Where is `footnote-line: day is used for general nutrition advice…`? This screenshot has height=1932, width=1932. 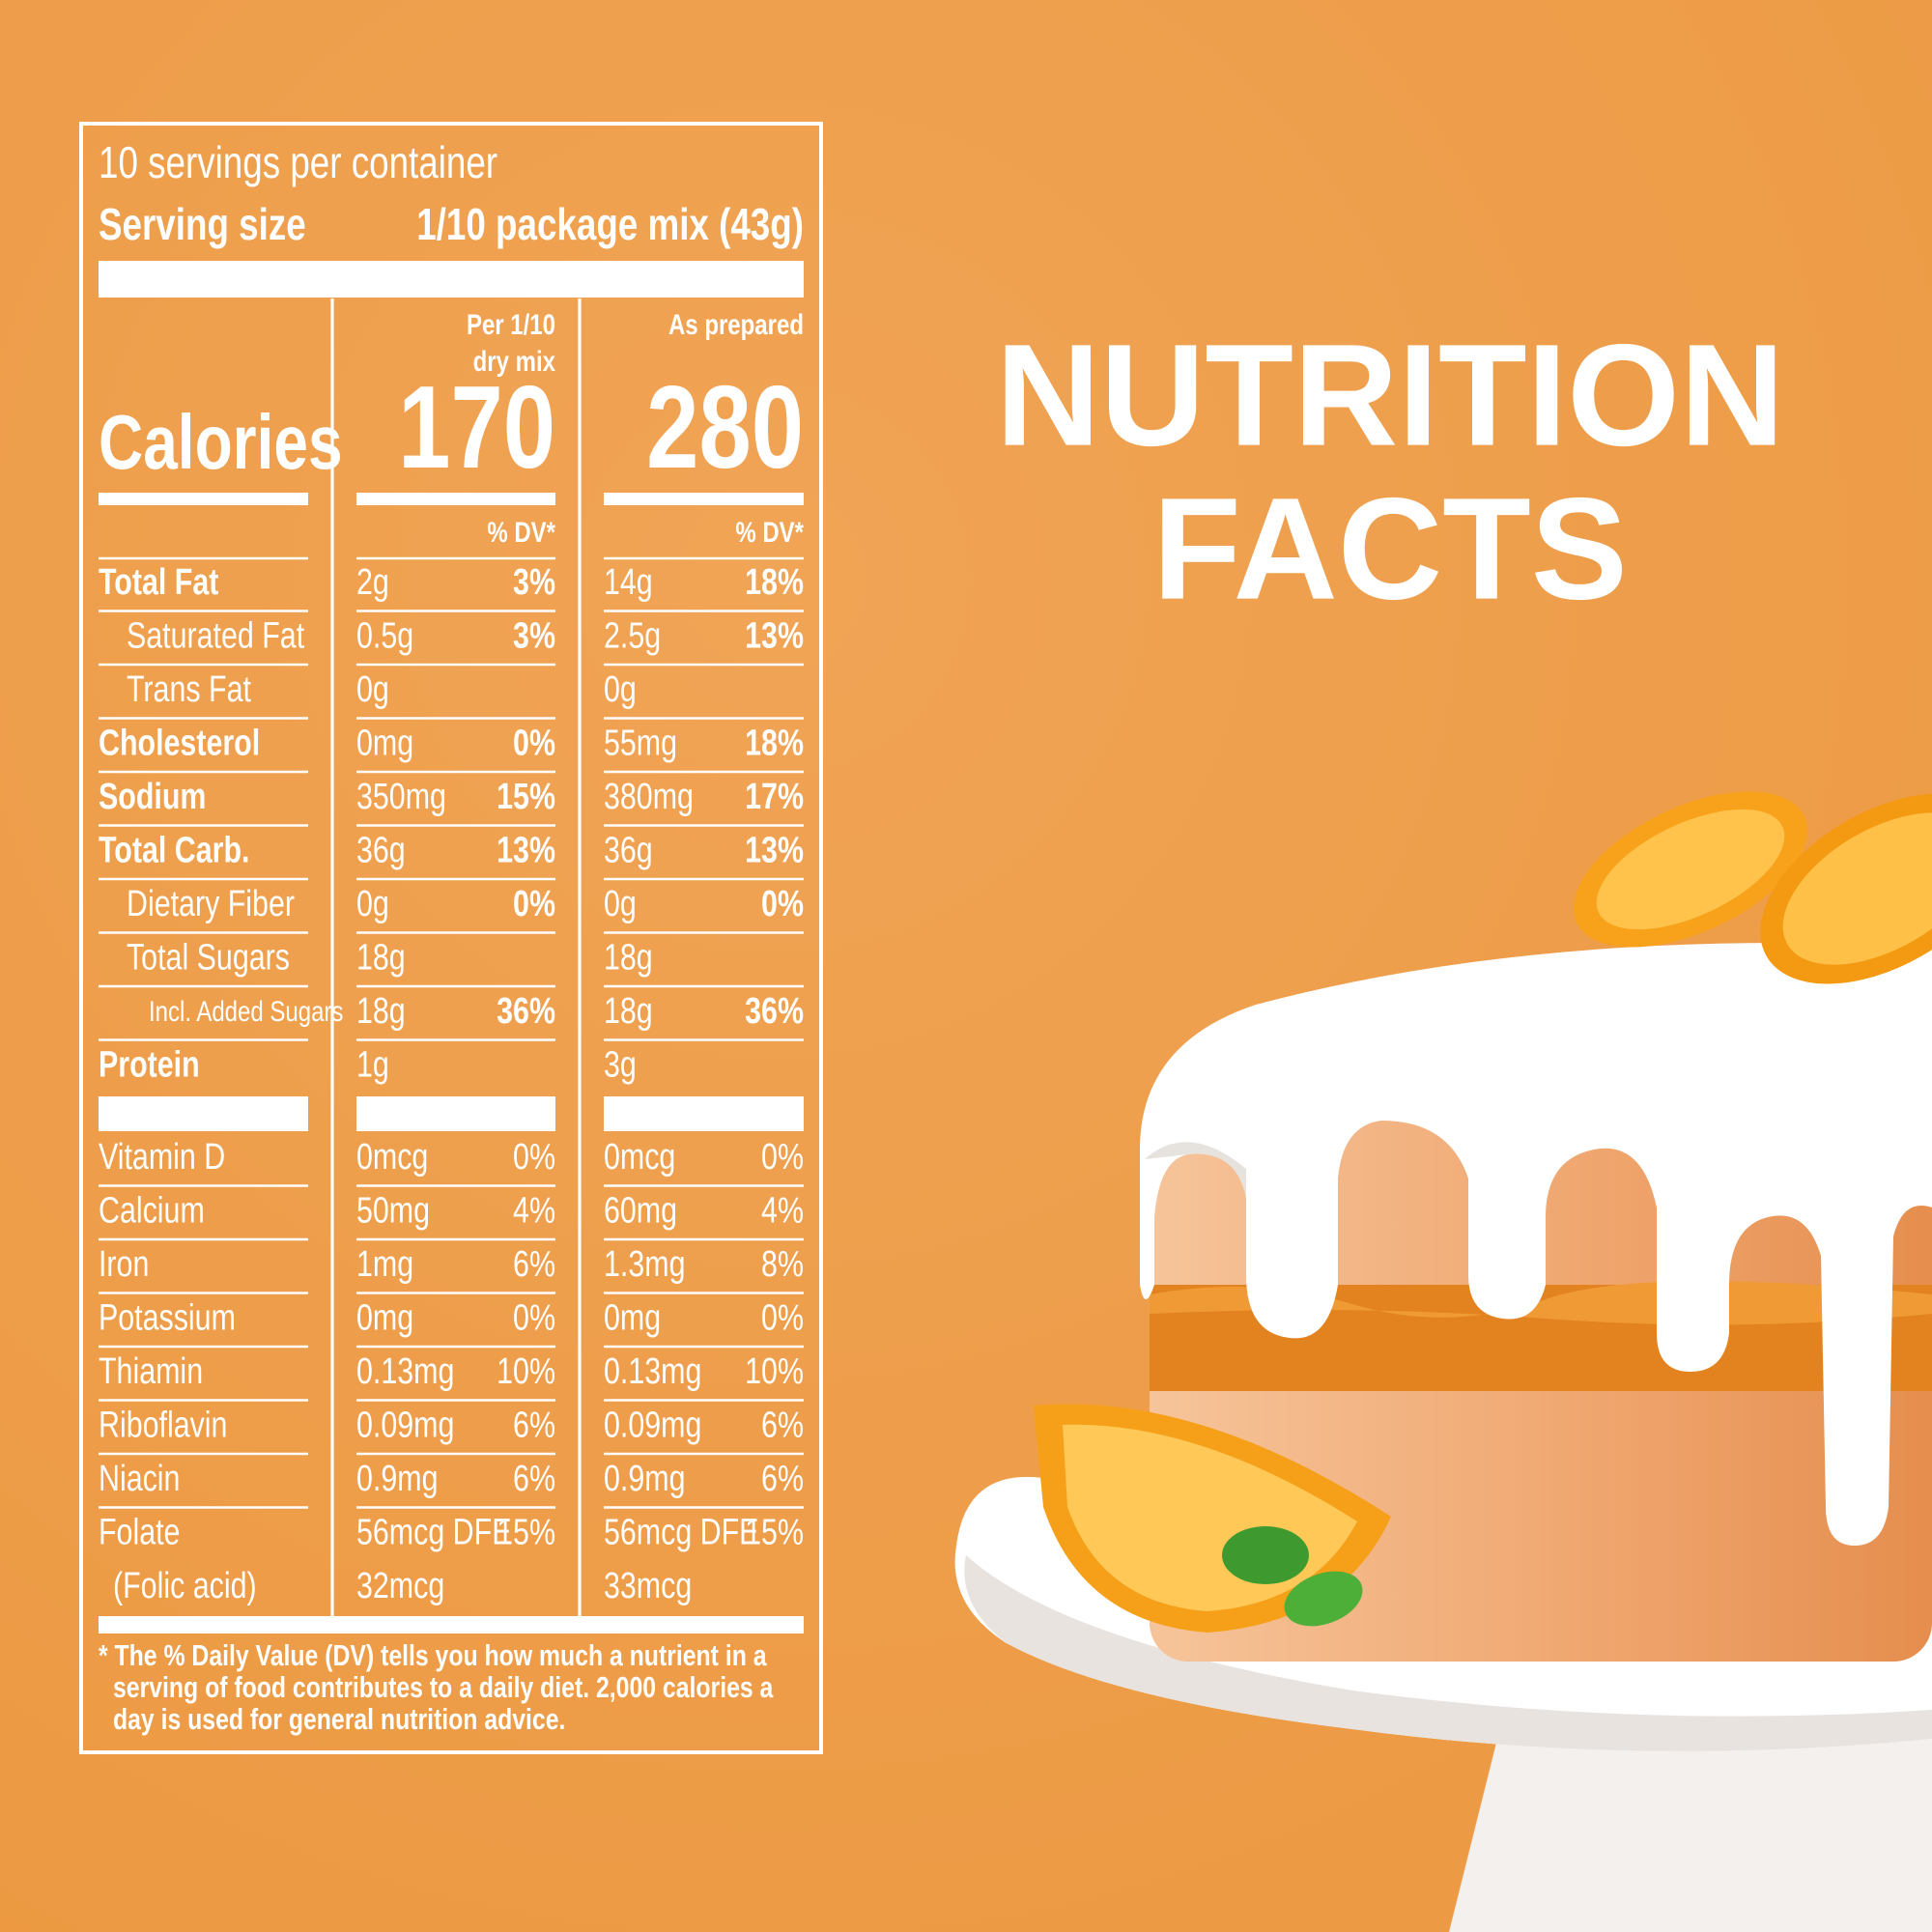
footnote-line: day is used for general nutrition advice… is located at coordinates (339, 1719).